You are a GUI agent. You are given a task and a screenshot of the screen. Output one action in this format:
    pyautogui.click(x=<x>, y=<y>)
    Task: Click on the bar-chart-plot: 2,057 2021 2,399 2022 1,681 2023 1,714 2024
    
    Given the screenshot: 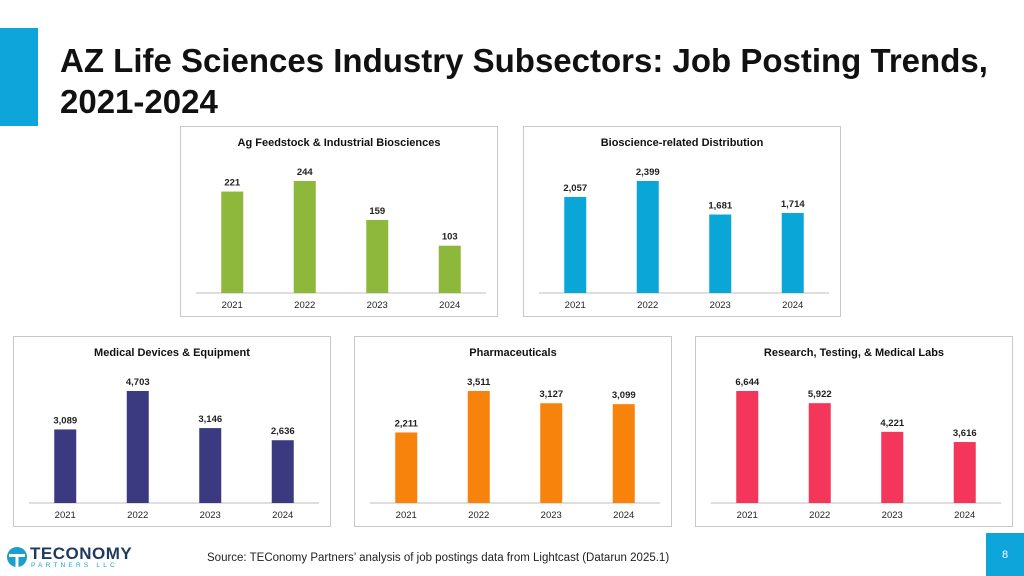 What is the action you would take?
    pyautogui.click(x=684, y=239)
    